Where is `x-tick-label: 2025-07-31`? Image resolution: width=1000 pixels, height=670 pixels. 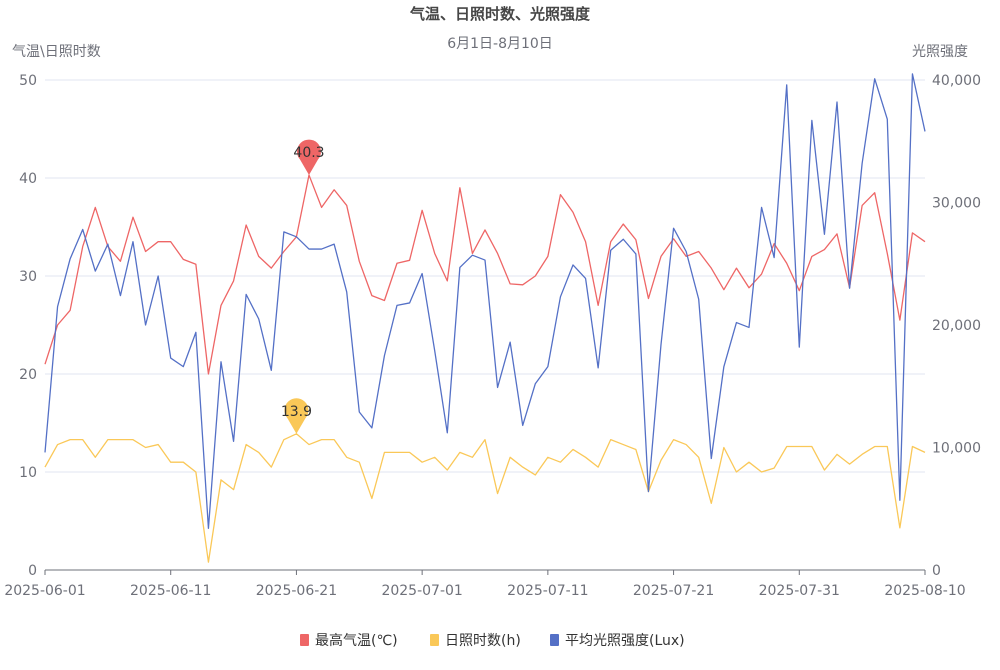
x-tick-label: 2025-07-31 is located at coordinates (799, 591).